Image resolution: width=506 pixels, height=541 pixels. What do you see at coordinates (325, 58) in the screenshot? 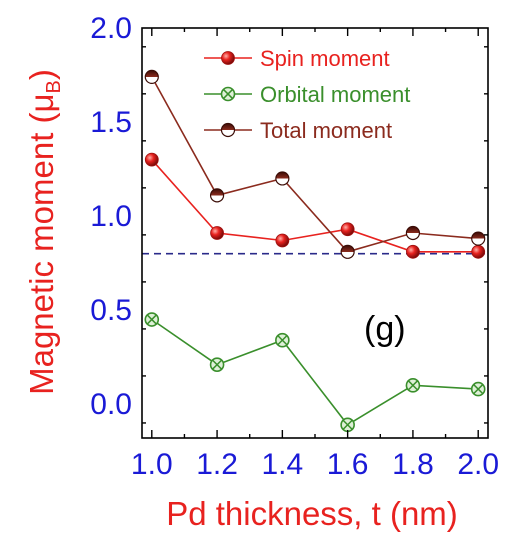
I see `legend-label: Spin moment` at bounding box center [325, 58].